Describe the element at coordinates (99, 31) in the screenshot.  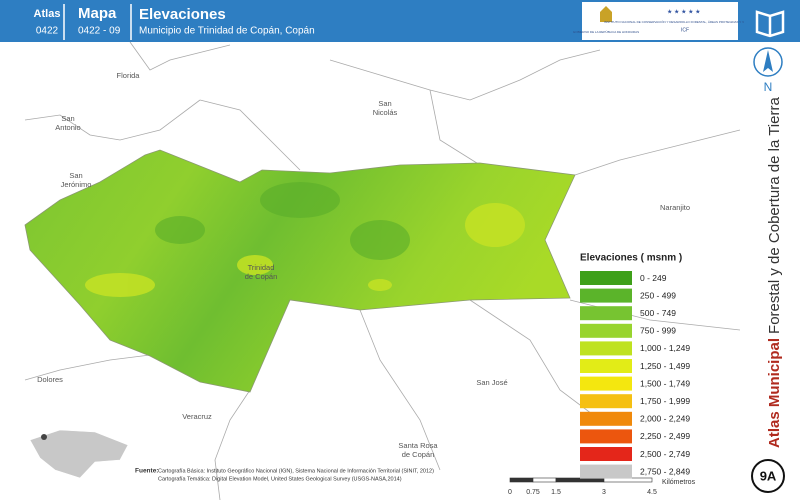
I see `mapa-code: 0422 - 09` at that location.